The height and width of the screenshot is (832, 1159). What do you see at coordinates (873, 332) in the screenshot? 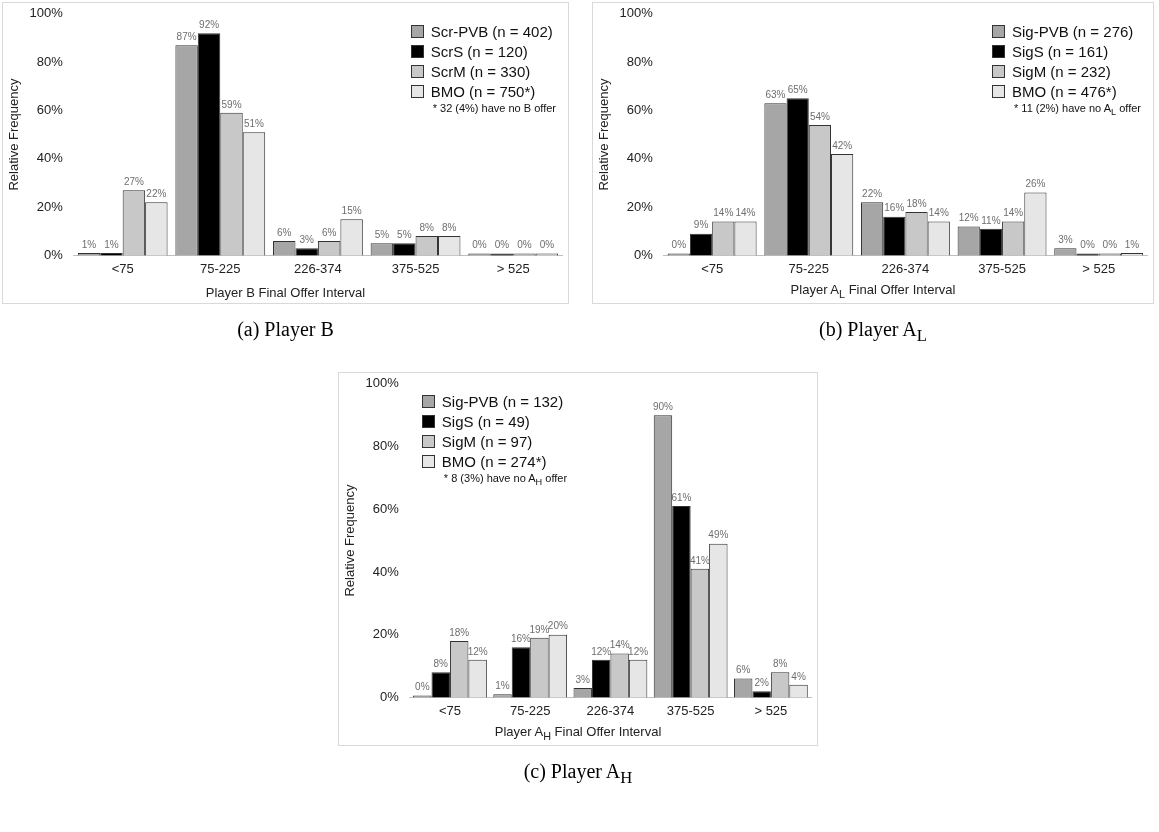
I see `text: (b) Player A$_{L}$` at bounding box center [873, 332].